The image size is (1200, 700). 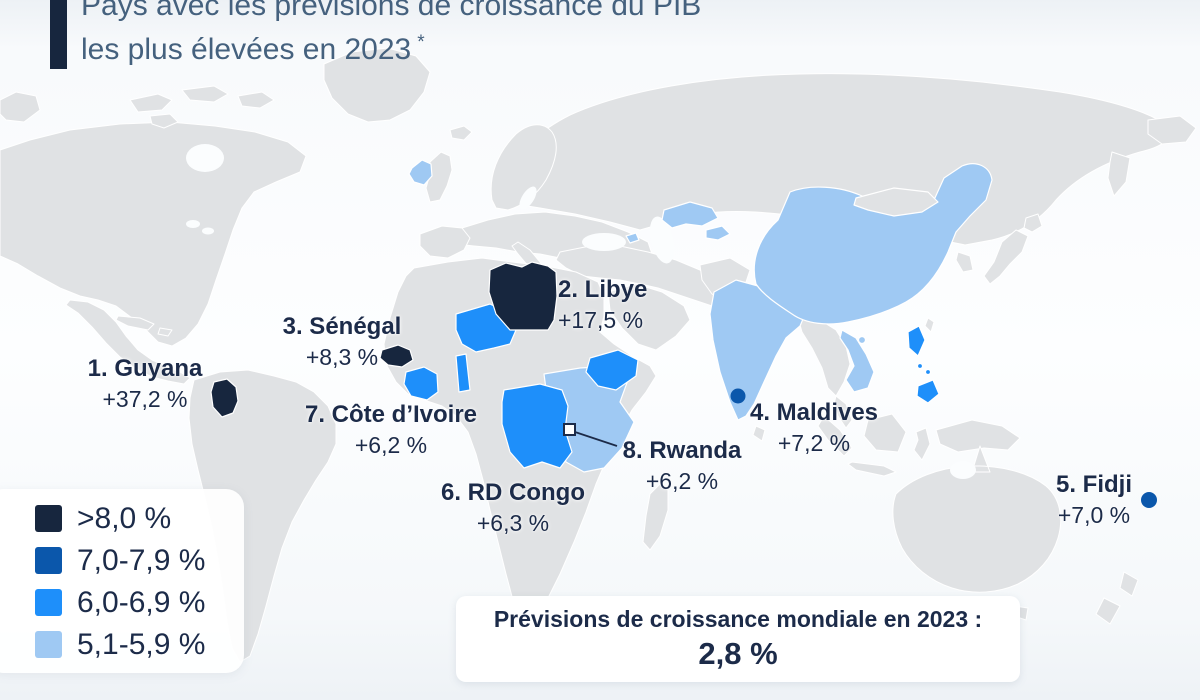 What do you see at coordinates (690, 215) in the screenshot?
I see `country-uzbekistan` at bounding box center [690, 215].